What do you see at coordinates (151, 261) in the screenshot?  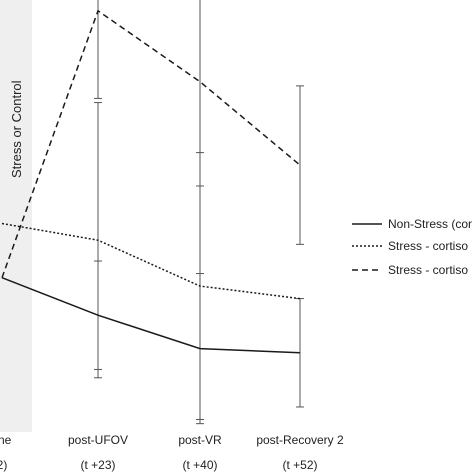 I see `series-line-dotted` at bounding box center [151, 261].